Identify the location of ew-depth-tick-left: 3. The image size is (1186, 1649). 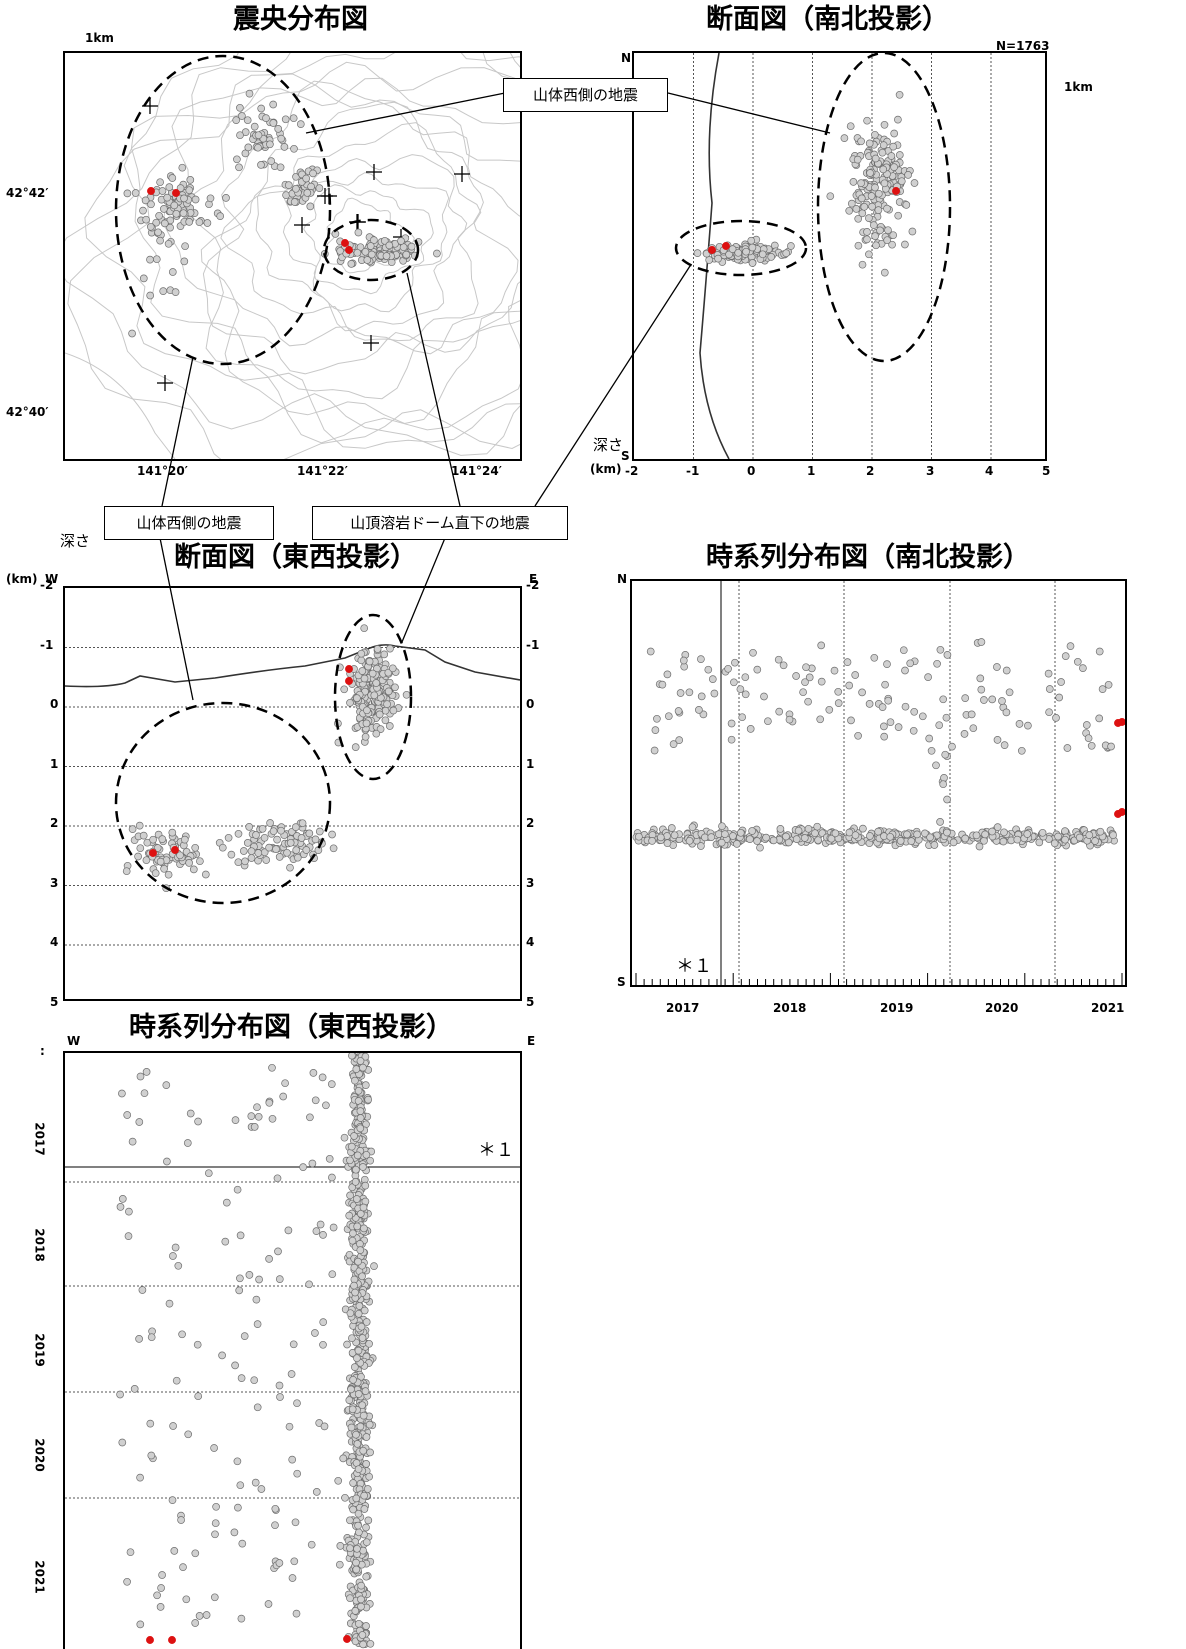
(54, 882).